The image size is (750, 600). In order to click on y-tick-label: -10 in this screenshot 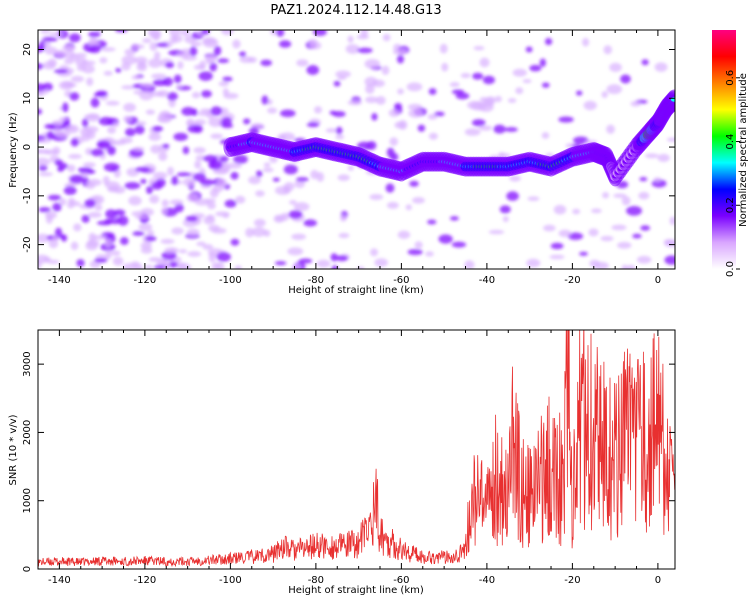, I will do `click(27, 196)`.